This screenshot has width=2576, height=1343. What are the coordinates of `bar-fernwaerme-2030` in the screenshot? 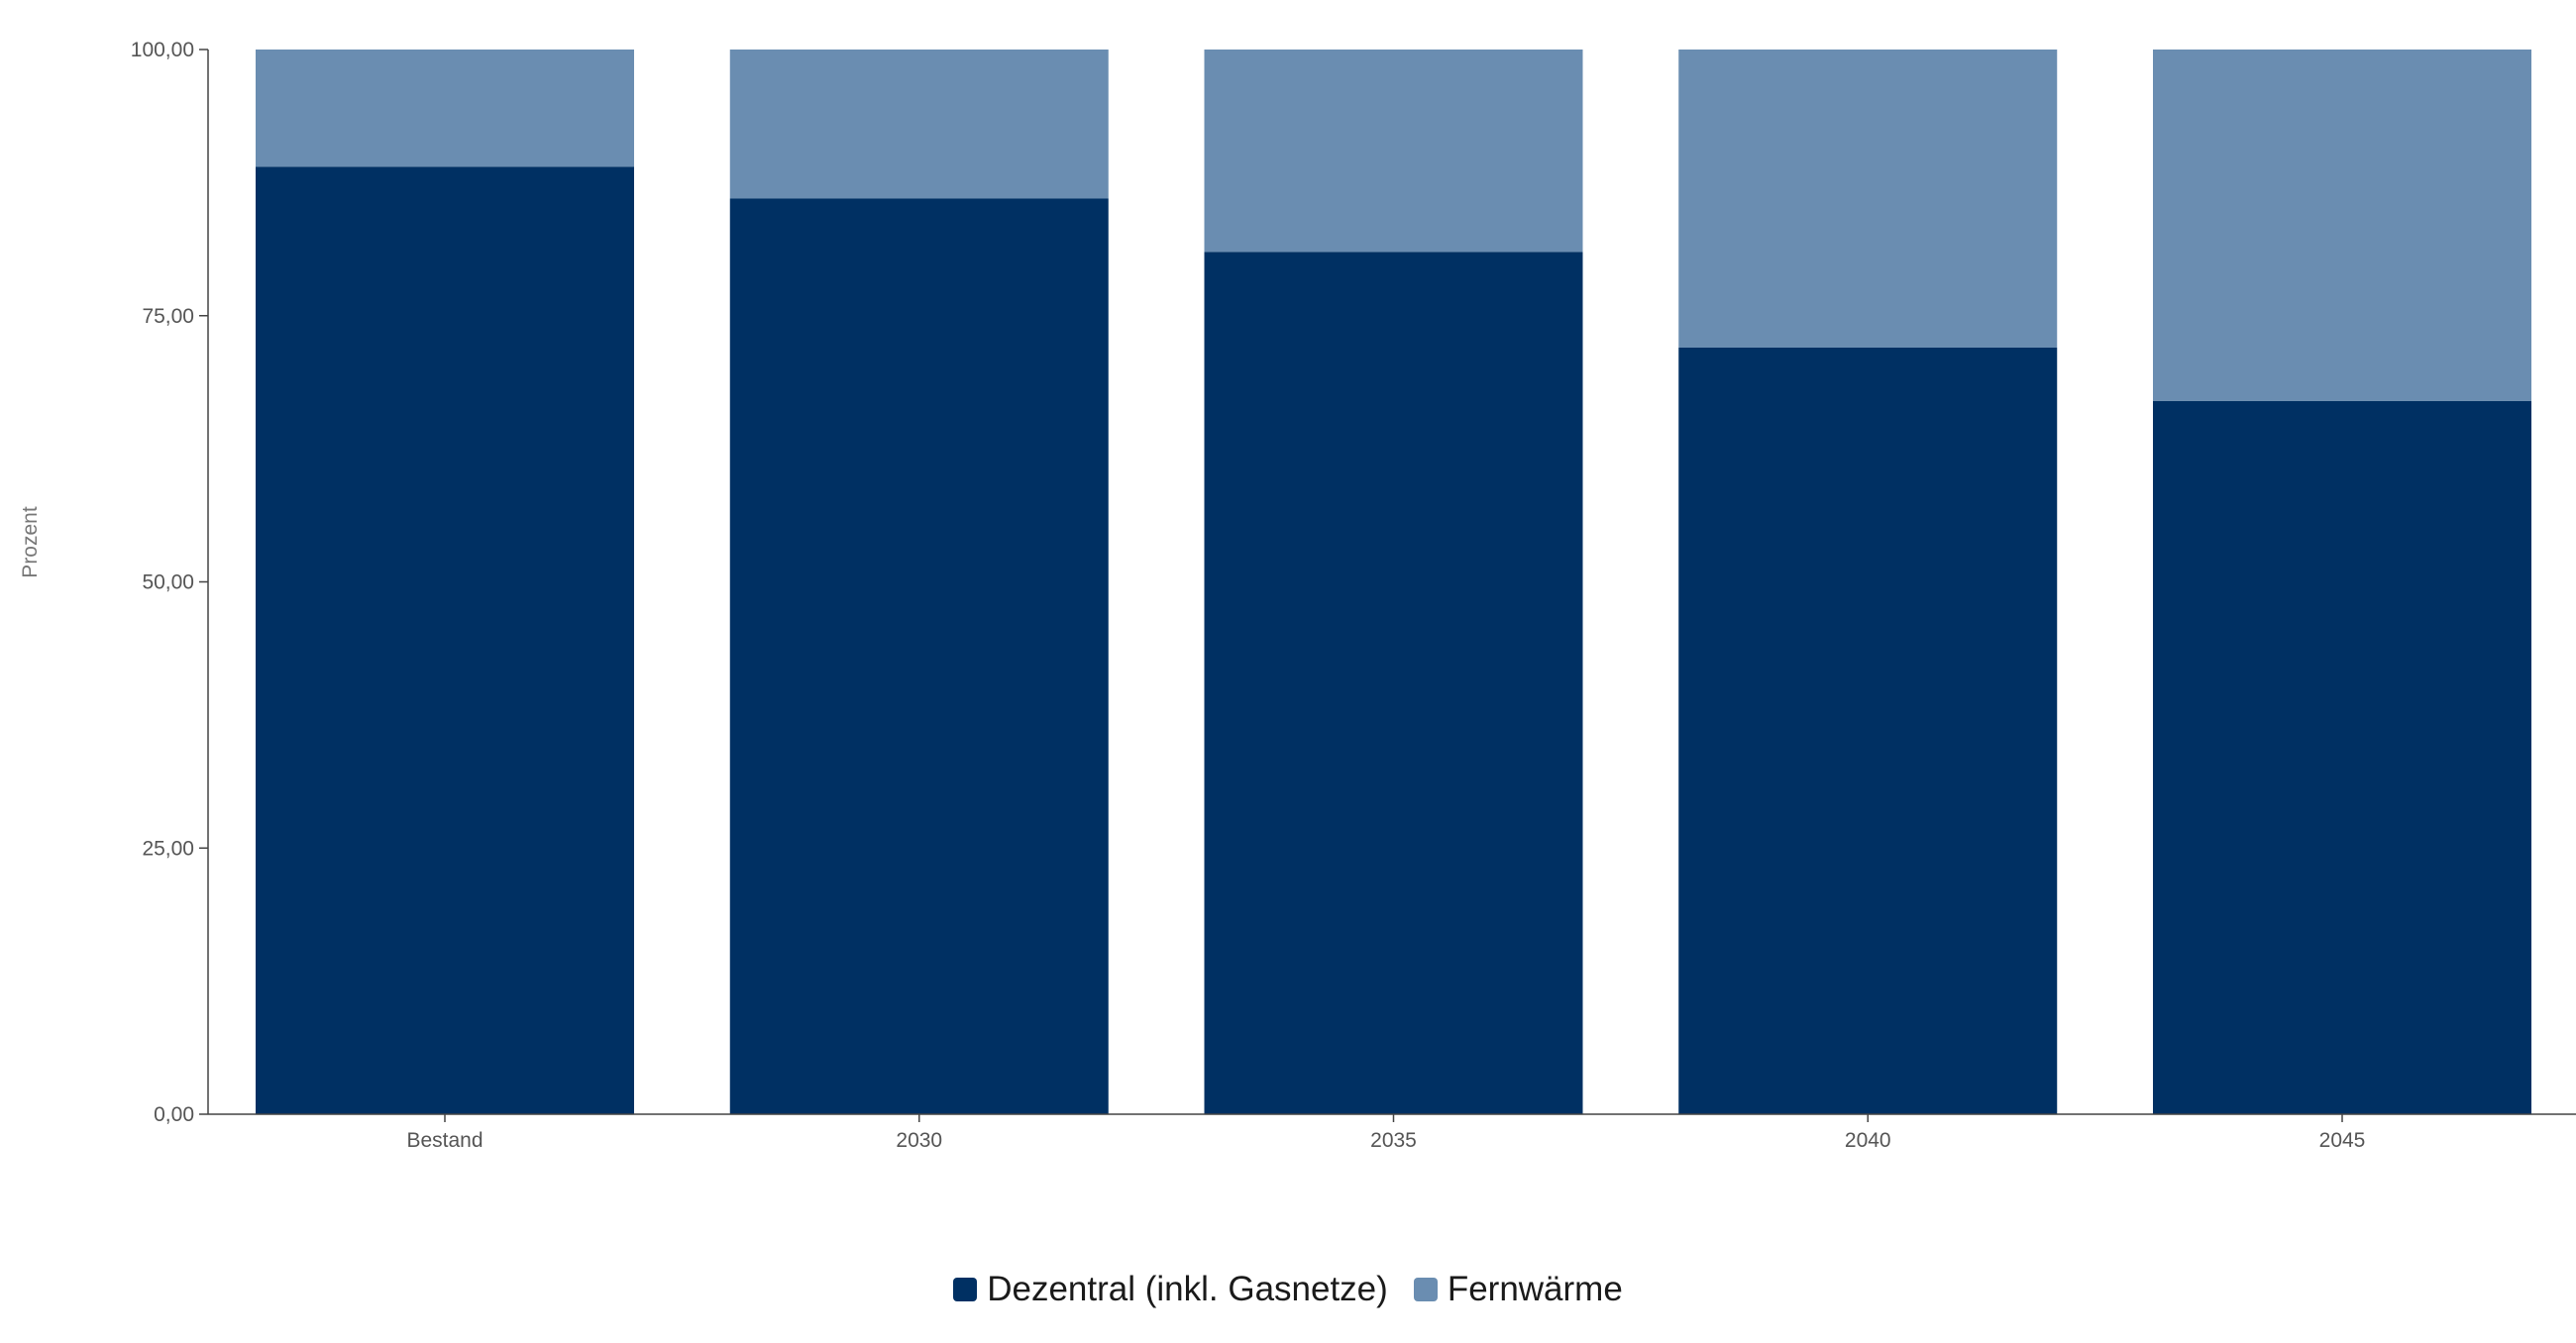 It's located at (919, 124).